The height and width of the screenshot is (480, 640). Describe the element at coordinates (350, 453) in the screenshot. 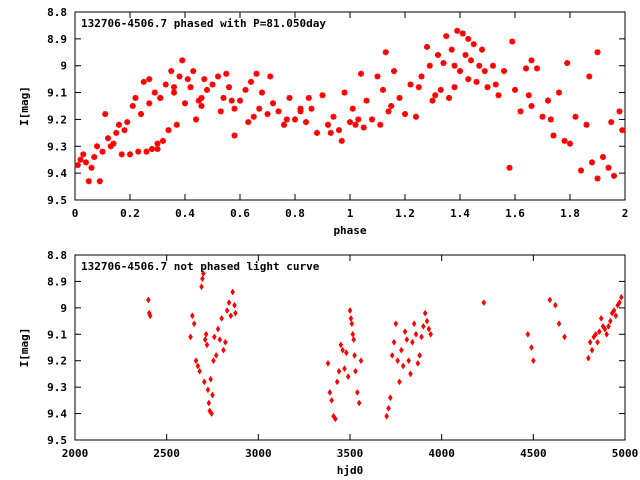

I see `x-tick-label: 3500` at that location.